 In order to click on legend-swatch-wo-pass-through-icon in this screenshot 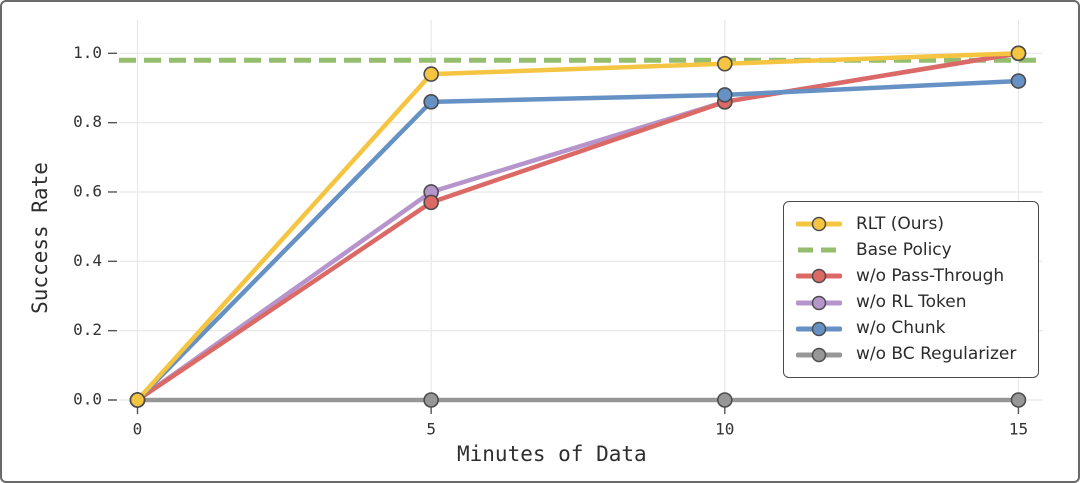, I will do `click(819, 276)`.